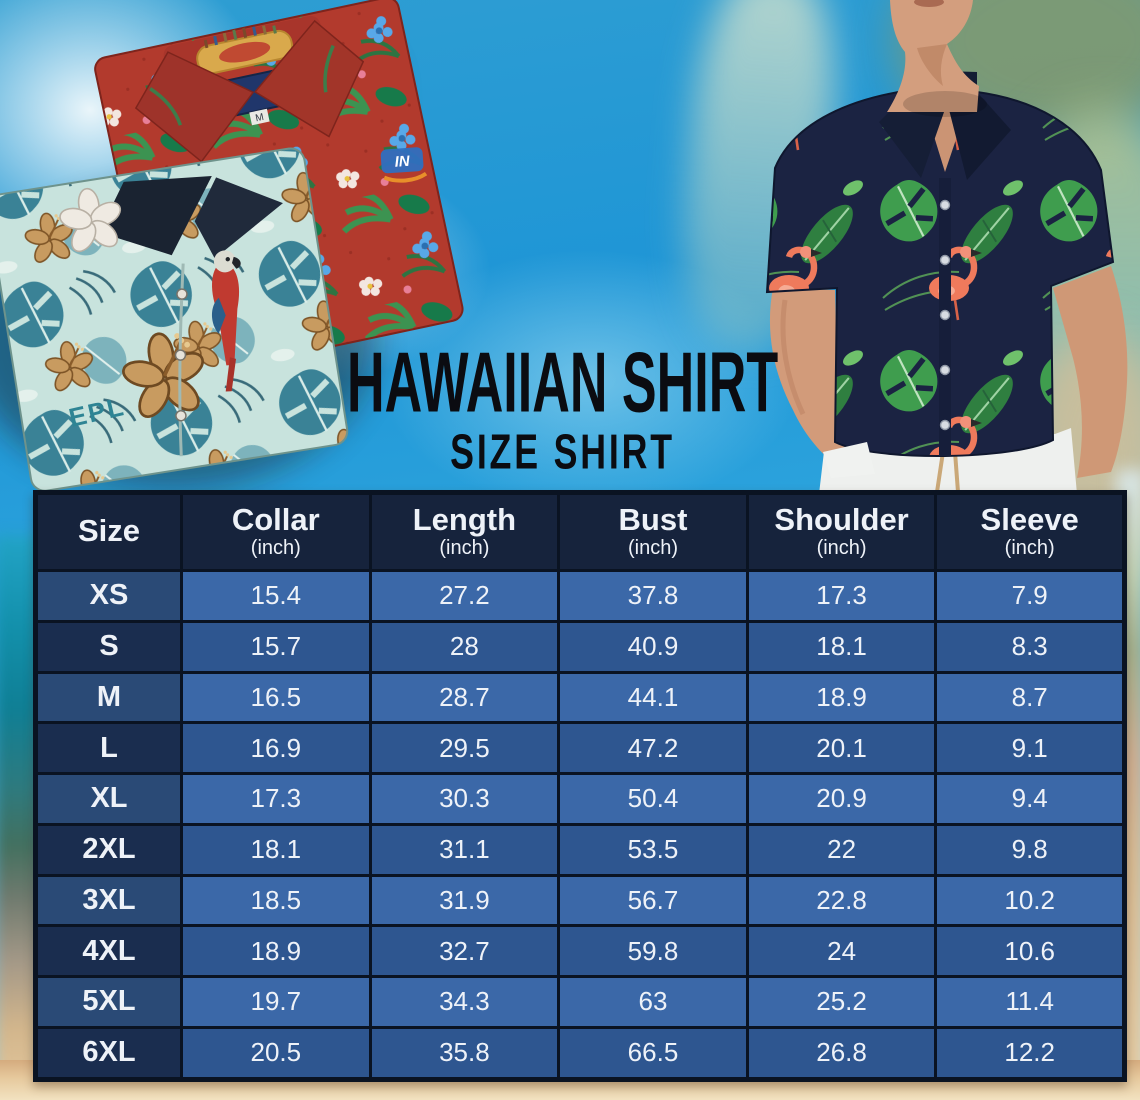 The image size is (1140, 1100). I want to click on parrot-print, so click(226, 321).